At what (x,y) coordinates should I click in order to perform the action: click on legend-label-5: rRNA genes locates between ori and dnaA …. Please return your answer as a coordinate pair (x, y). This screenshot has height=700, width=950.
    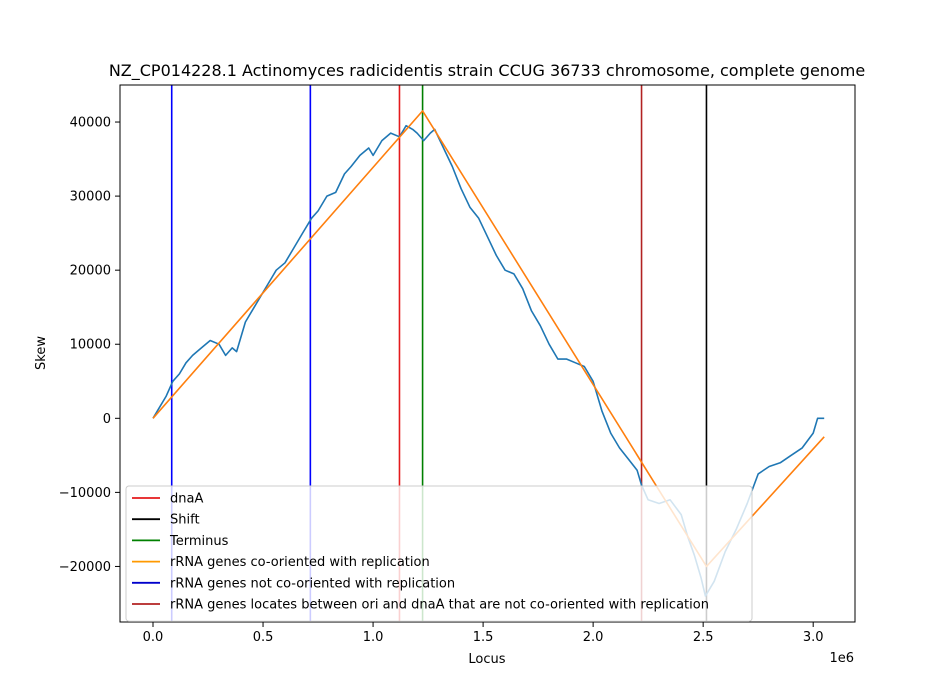
    Looking at the image, I should click on (439, 605).